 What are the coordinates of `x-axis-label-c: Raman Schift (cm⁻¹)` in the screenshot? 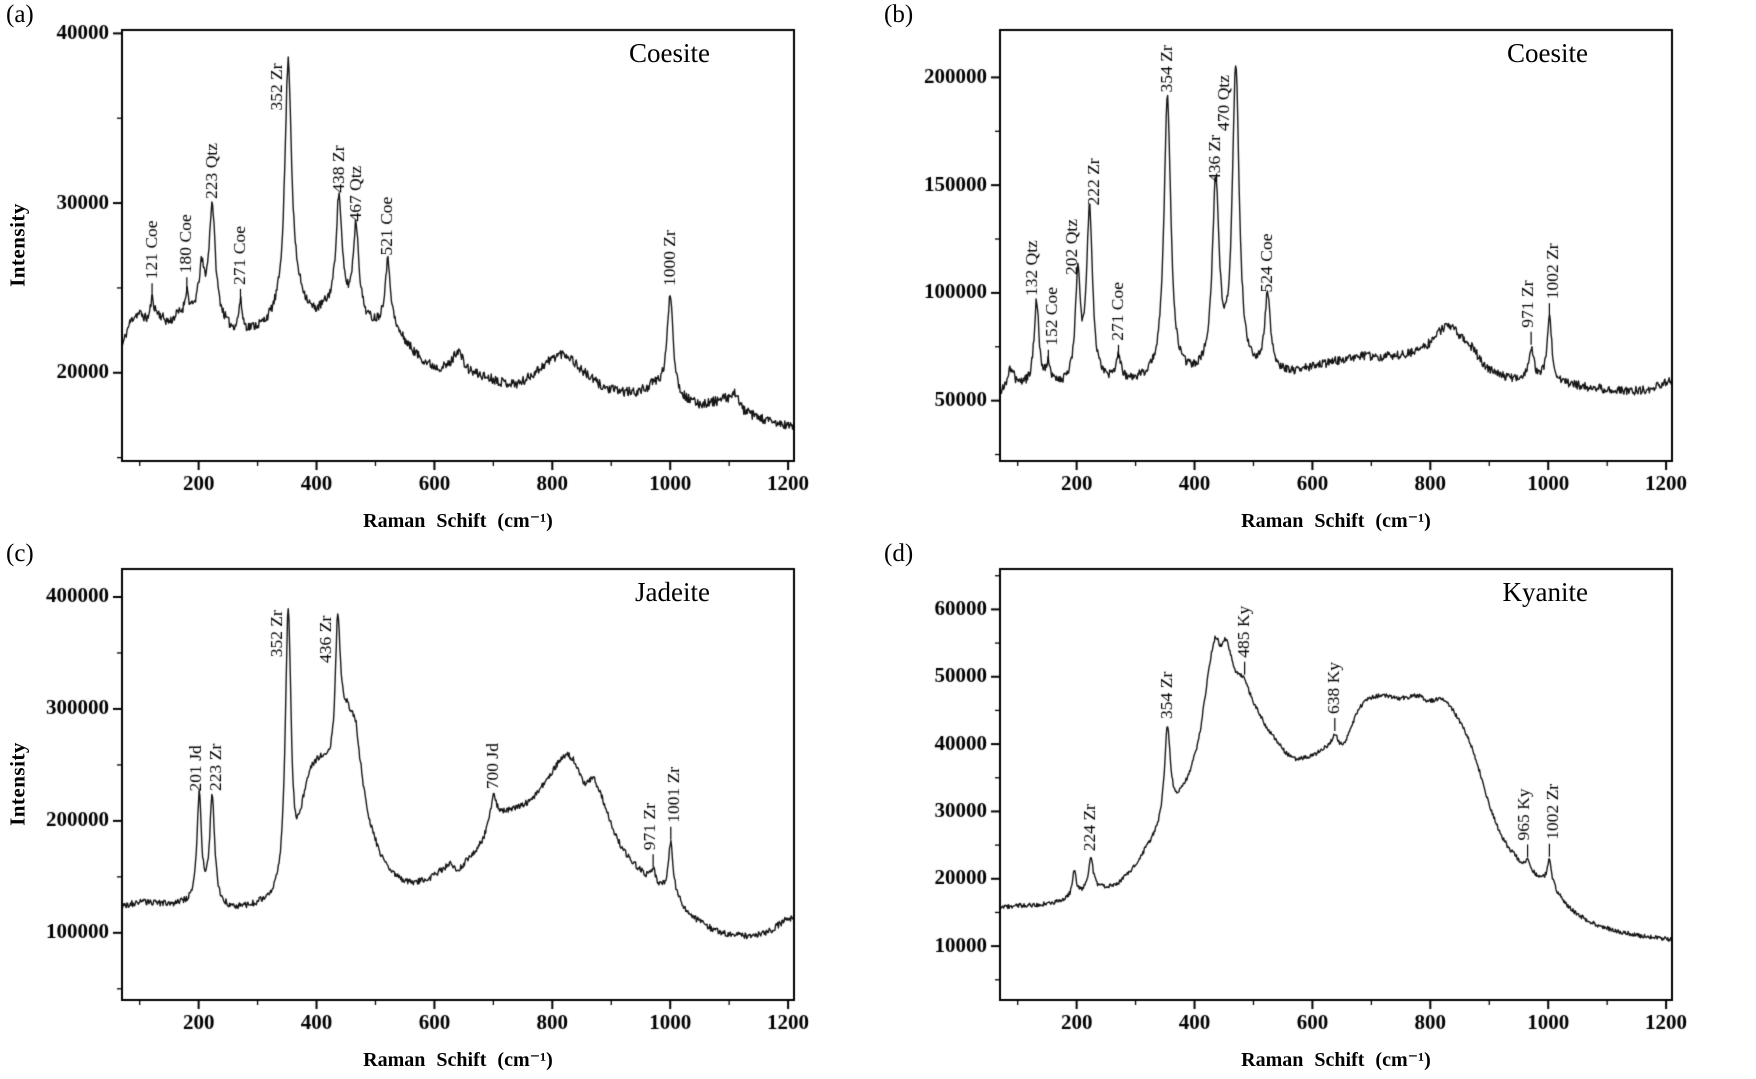 It's located at (458, 1060).